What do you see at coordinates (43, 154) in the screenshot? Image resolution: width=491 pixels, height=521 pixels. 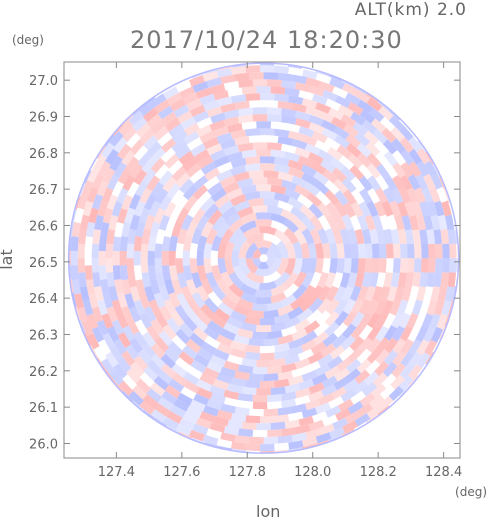 I see `y-tick-label: 26.8` at bounding box center [43, 154].